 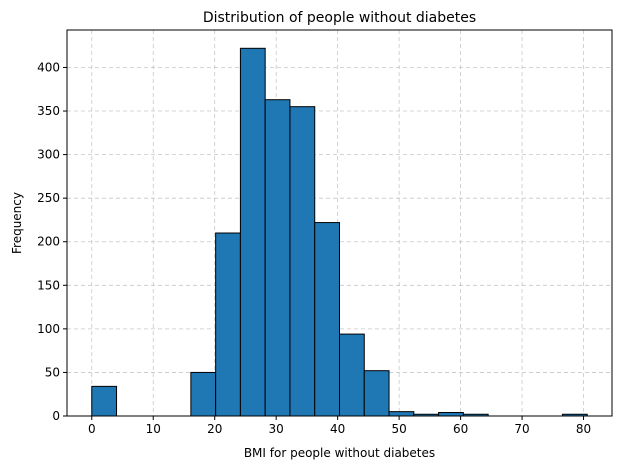 What do you see at coordinates (276, 429) in the screenshot?
I see `x-tick-label-3: 30` at bounding box center [276, 429].